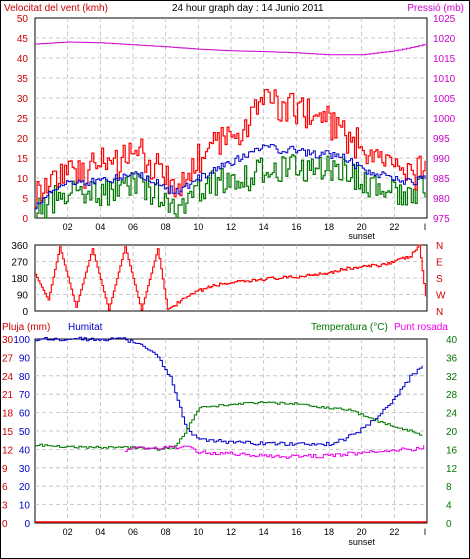 The height and width of the screenshot is (559, 470). What do you see at coordinates (25, 414) in the screenshot?
I see `humidity-y-tick-label: 60` at bounding box center [25, 414].